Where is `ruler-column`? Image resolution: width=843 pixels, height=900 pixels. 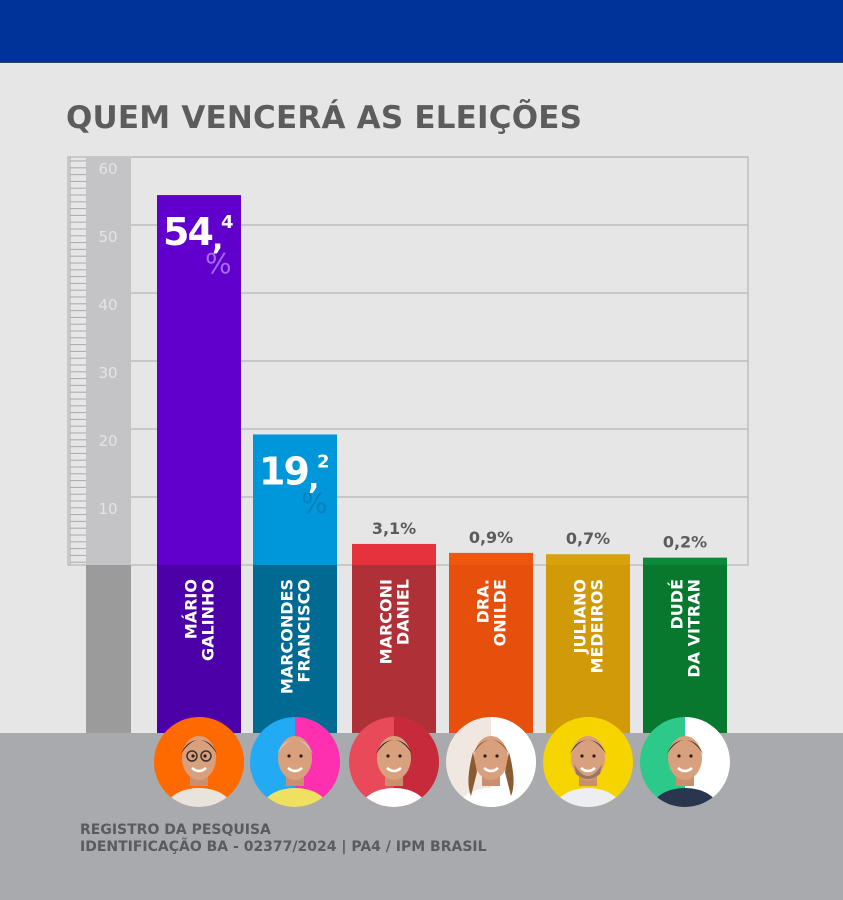 ruler-column is located at coordinates (108, 361).